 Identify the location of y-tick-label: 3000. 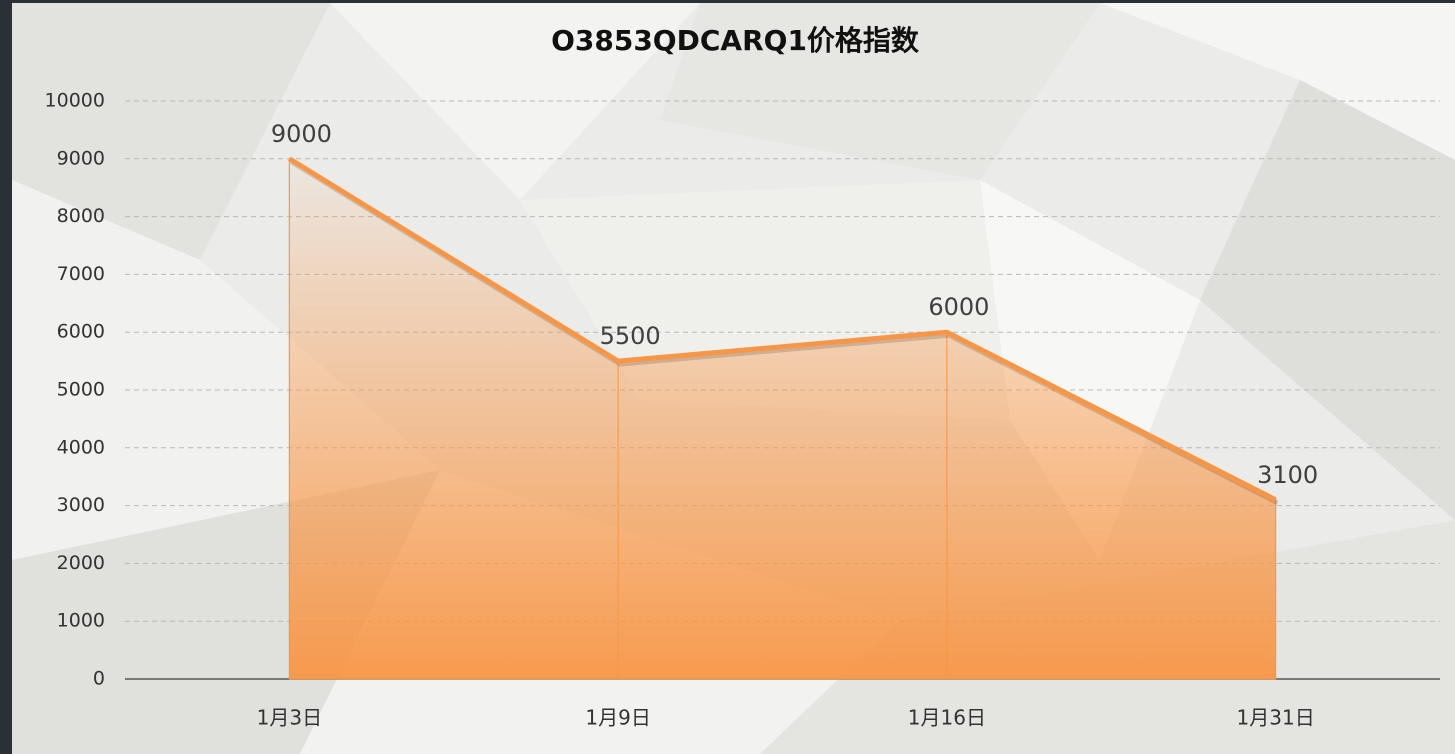
(81, 505).